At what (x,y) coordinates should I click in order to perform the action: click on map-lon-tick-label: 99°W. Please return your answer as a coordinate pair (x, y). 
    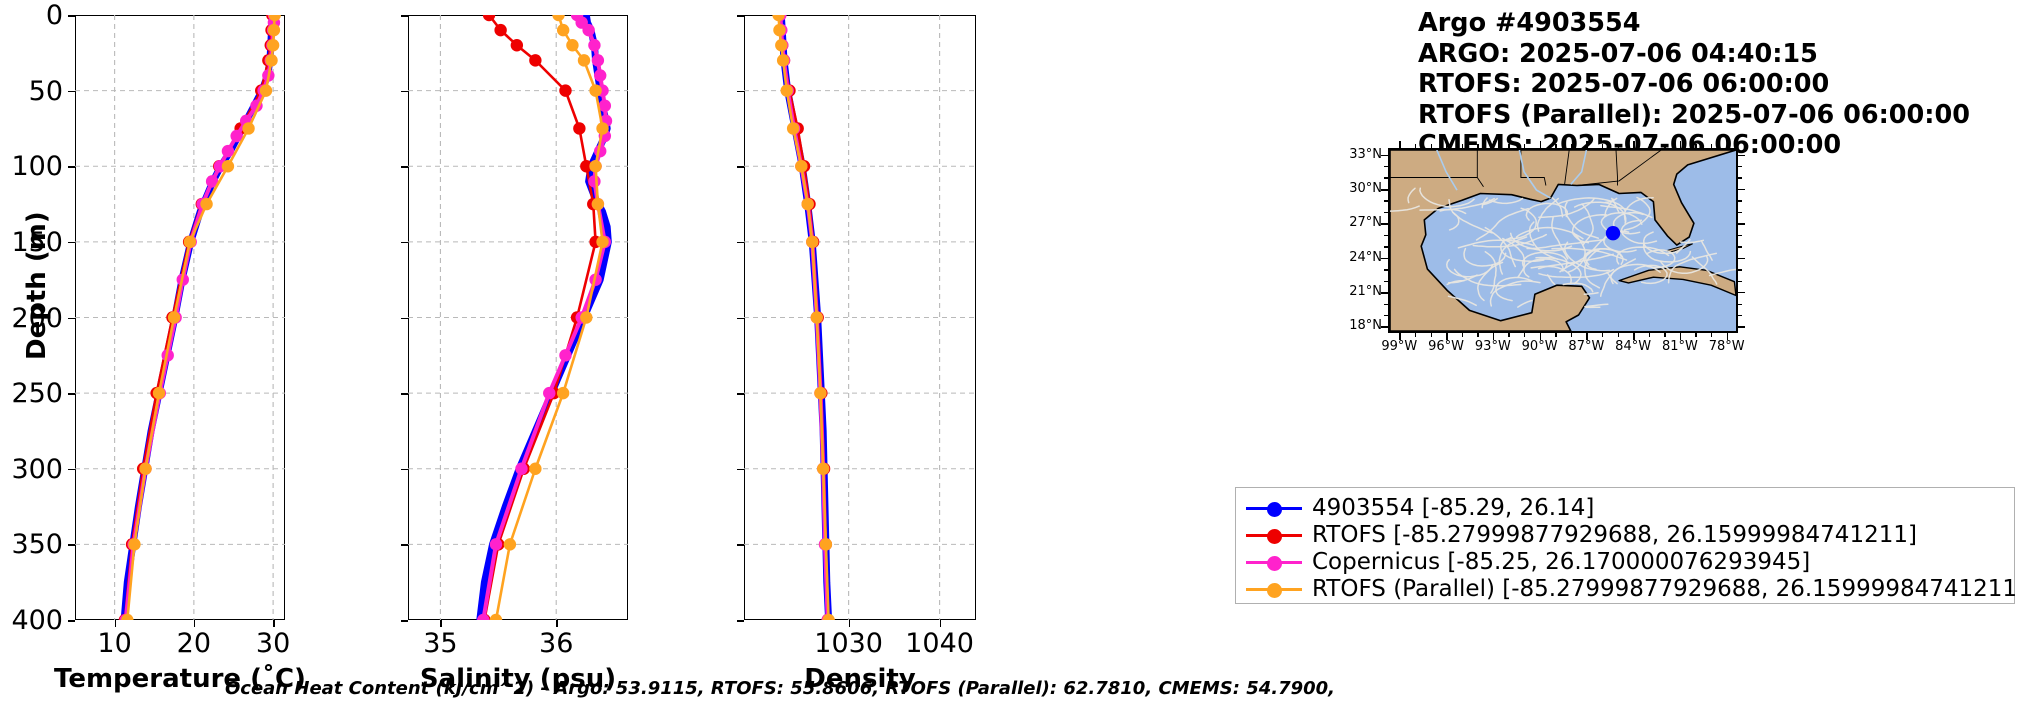
    Looking at the image, I should click on (1399, 346).